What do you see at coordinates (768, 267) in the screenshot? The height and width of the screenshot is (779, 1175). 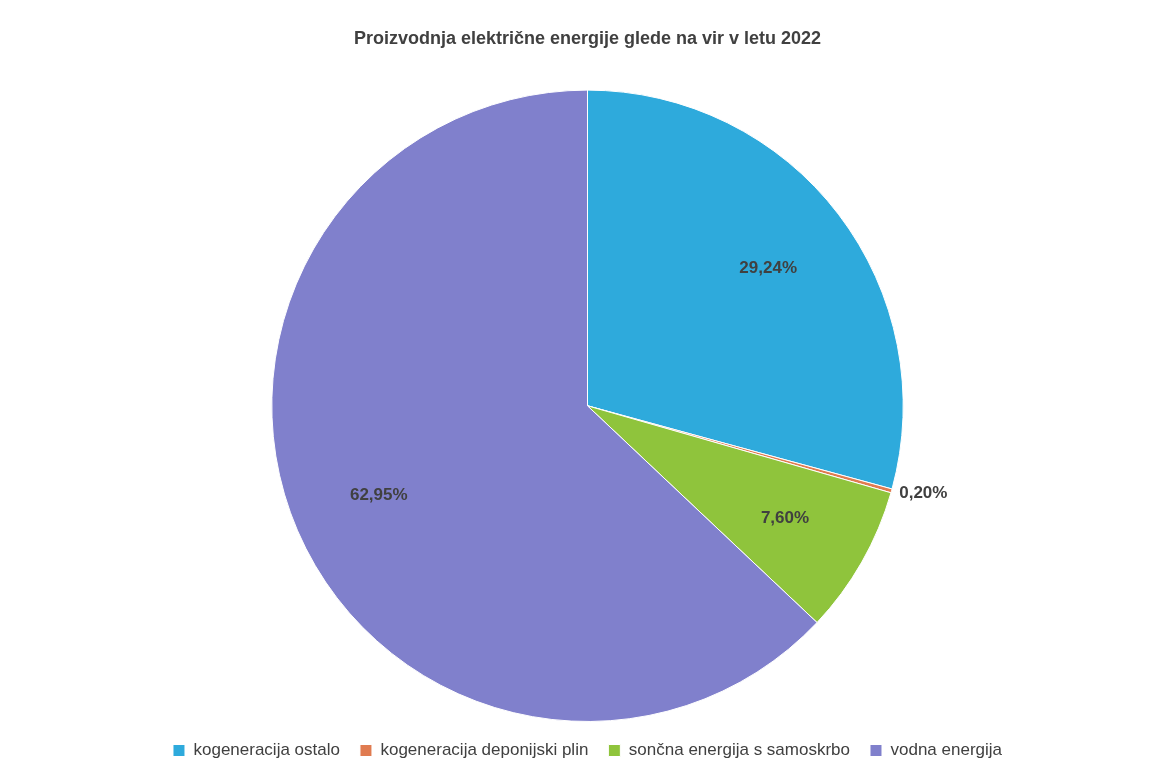 I see `data-label: 29,24%` at bounding box center [768, 267].